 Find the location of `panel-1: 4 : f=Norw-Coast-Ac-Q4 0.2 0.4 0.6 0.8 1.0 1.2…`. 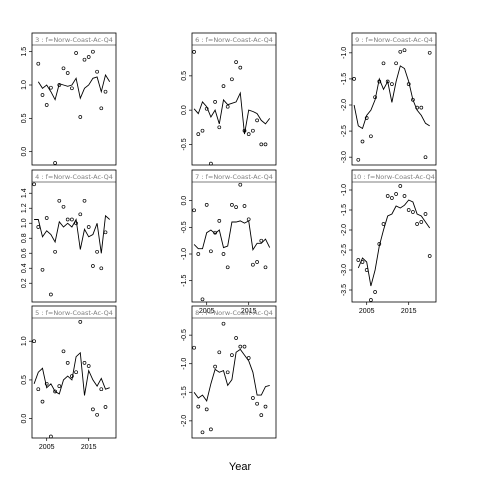

panel-1: 4 : f=Norw-Coast-Ac-Q4 0.2 0.4 0.6 0.8 1.0 1.2… is located at coordinates (69, 236).